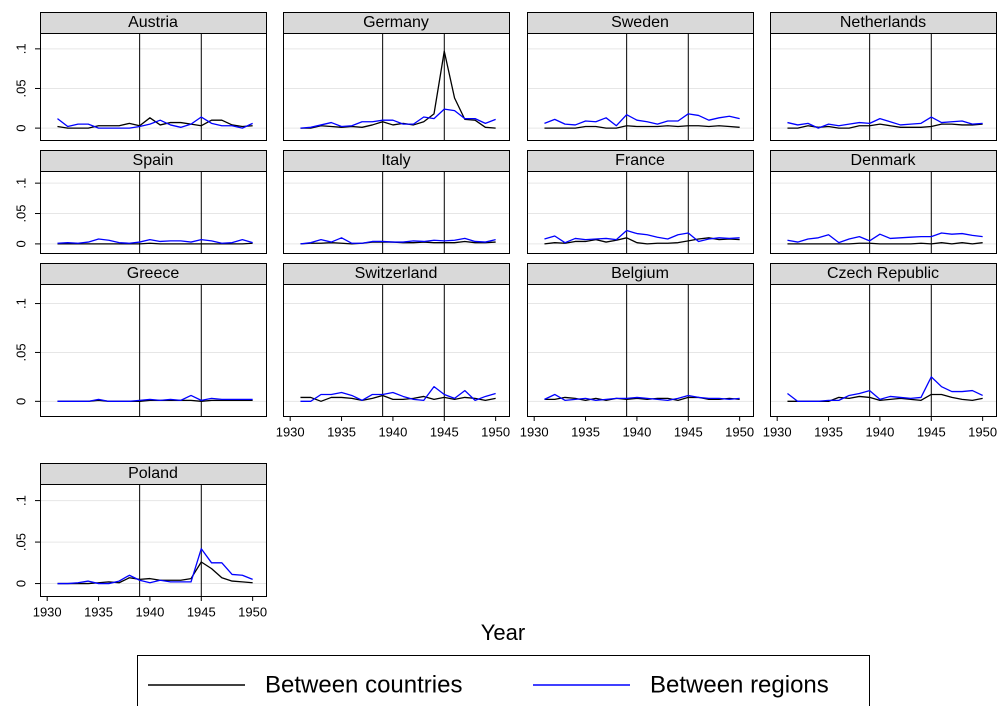 The image size is (1006, 706). I want to click on panel-title: Sweden, so click(640, 22).